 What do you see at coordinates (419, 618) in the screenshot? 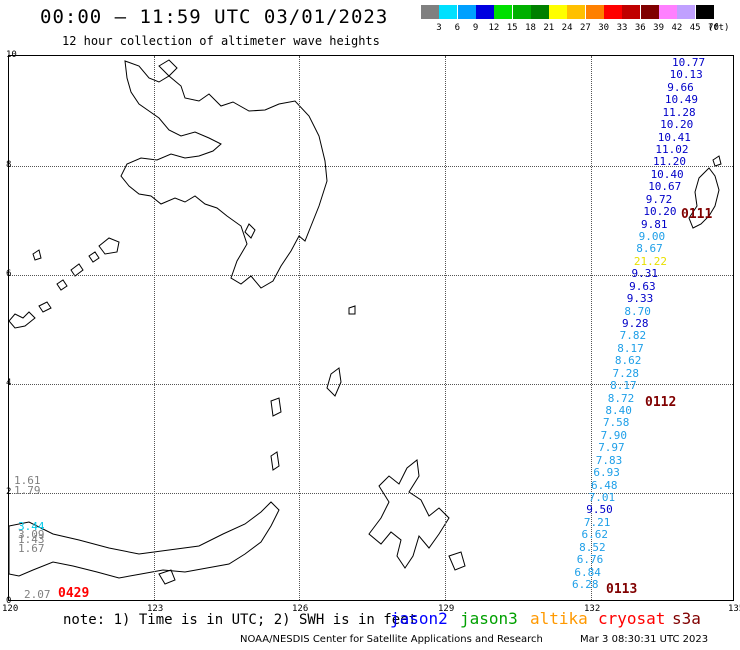
I see `satellite-name: jason2` at bounding box center [419, 618].